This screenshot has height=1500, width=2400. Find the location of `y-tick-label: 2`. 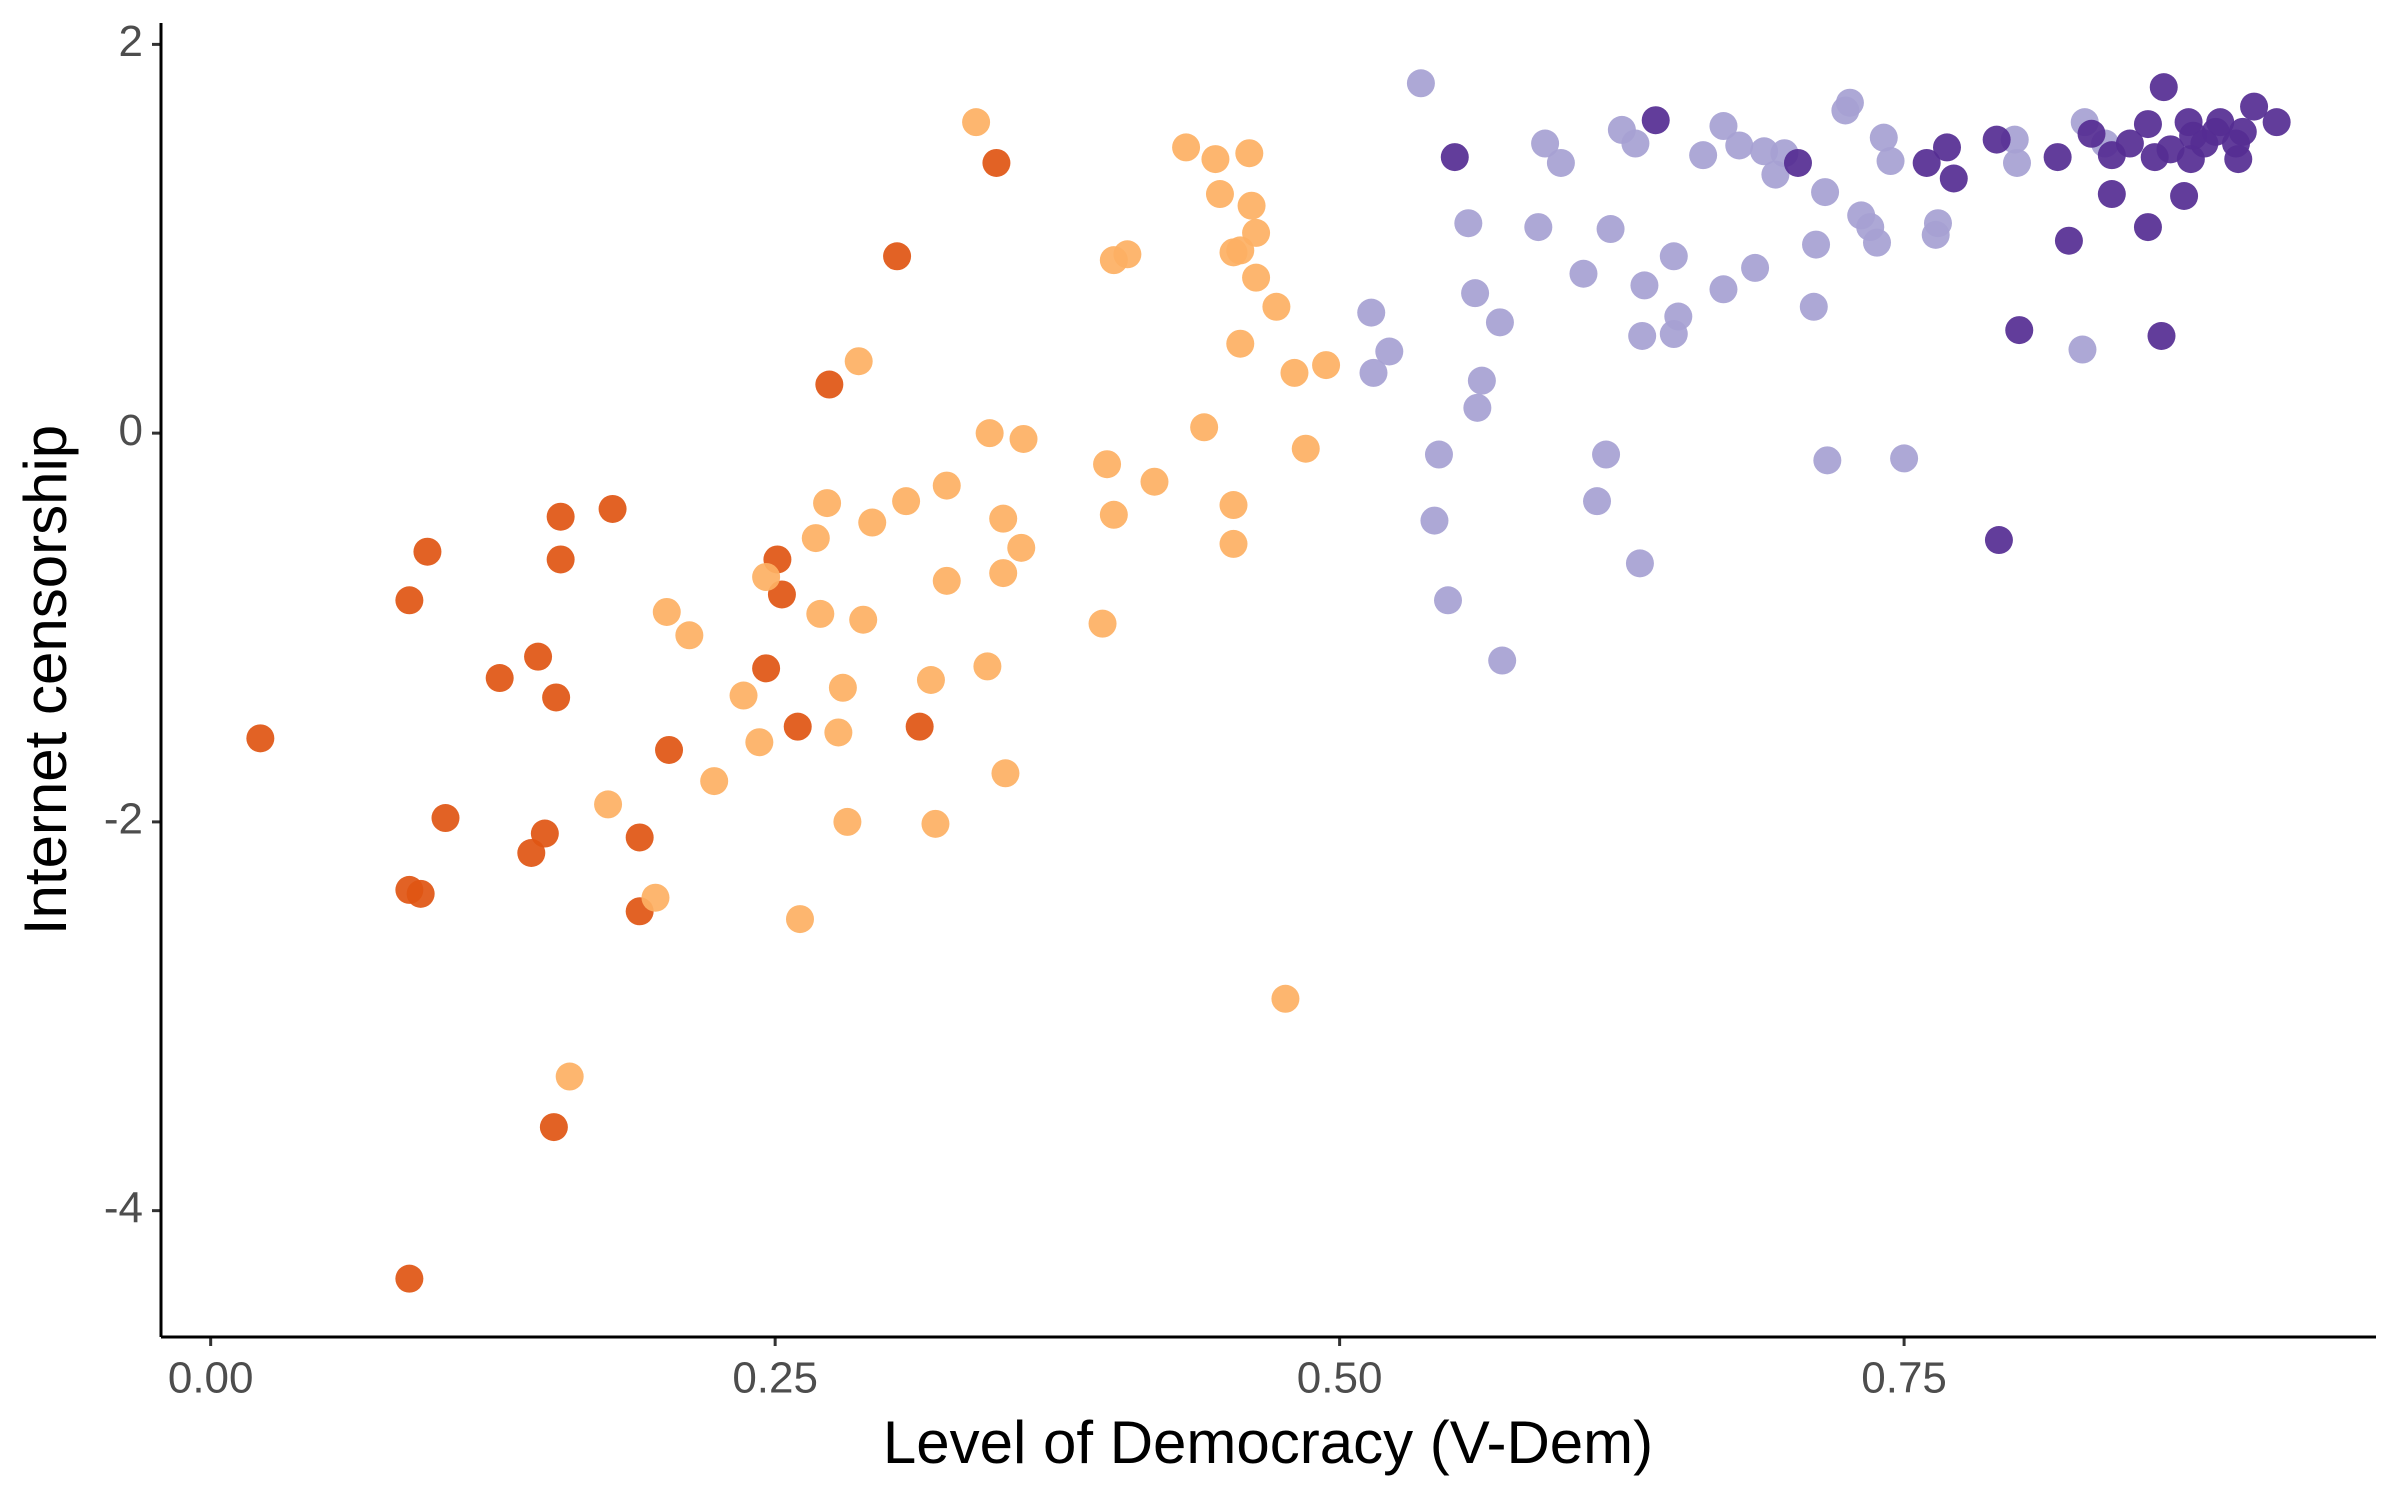

y-tick-label: 2 is located at coordinates (131, 41).